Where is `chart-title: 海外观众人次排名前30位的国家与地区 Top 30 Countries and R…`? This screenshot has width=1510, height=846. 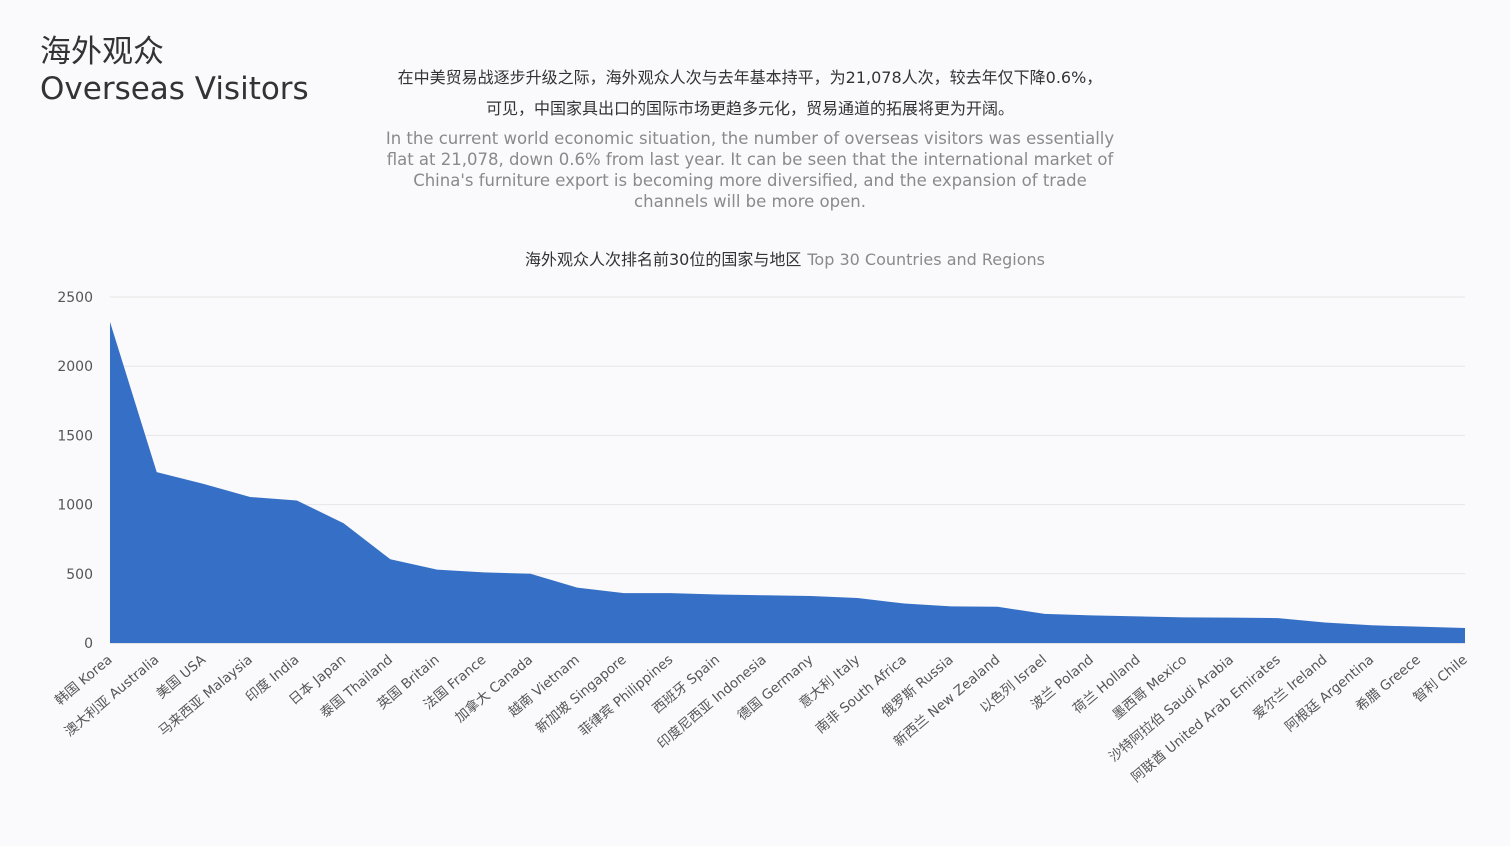
chart-title: 海外观众人次排名前30位的国家与地区 Top 30 Countries and R… is located at coordinates (785, 259).